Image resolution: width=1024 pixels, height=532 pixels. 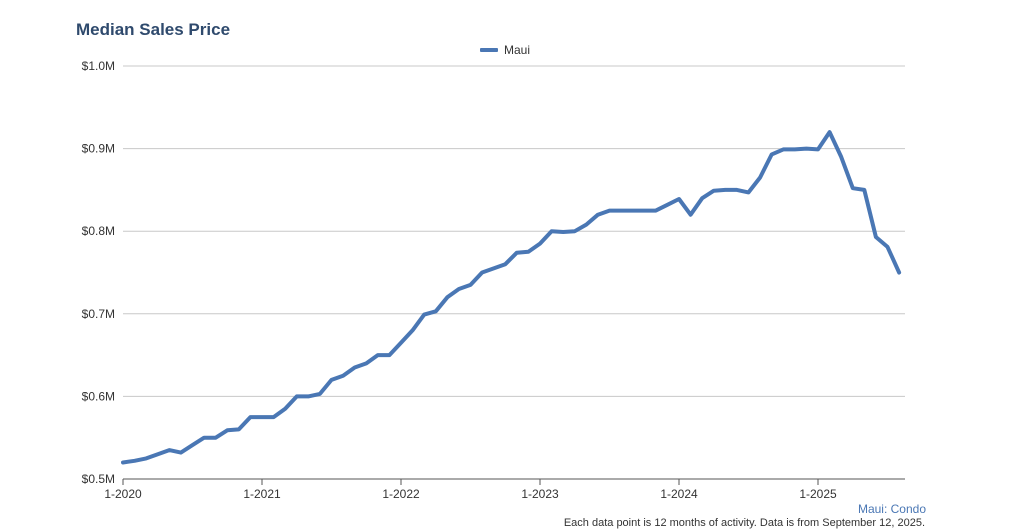 What do you see at coordinates (679, 494) in the screenshot?
I see `x-tick-label: 1-2024` at bounding box center [679, 494].